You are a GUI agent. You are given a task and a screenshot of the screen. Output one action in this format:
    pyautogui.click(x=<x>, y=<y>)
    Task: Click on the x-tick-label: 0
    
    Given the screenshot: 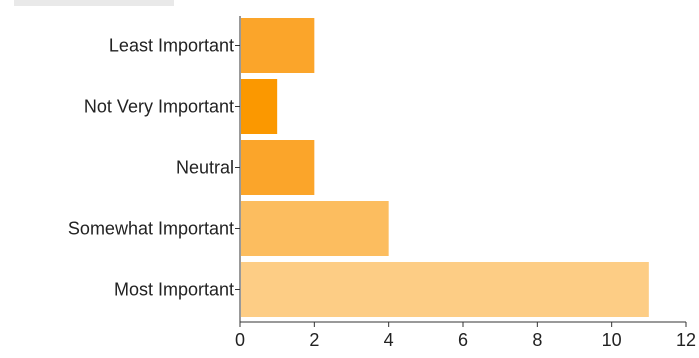 What is the action you would take?
    pyautogui.click(x=240, y=340)
    